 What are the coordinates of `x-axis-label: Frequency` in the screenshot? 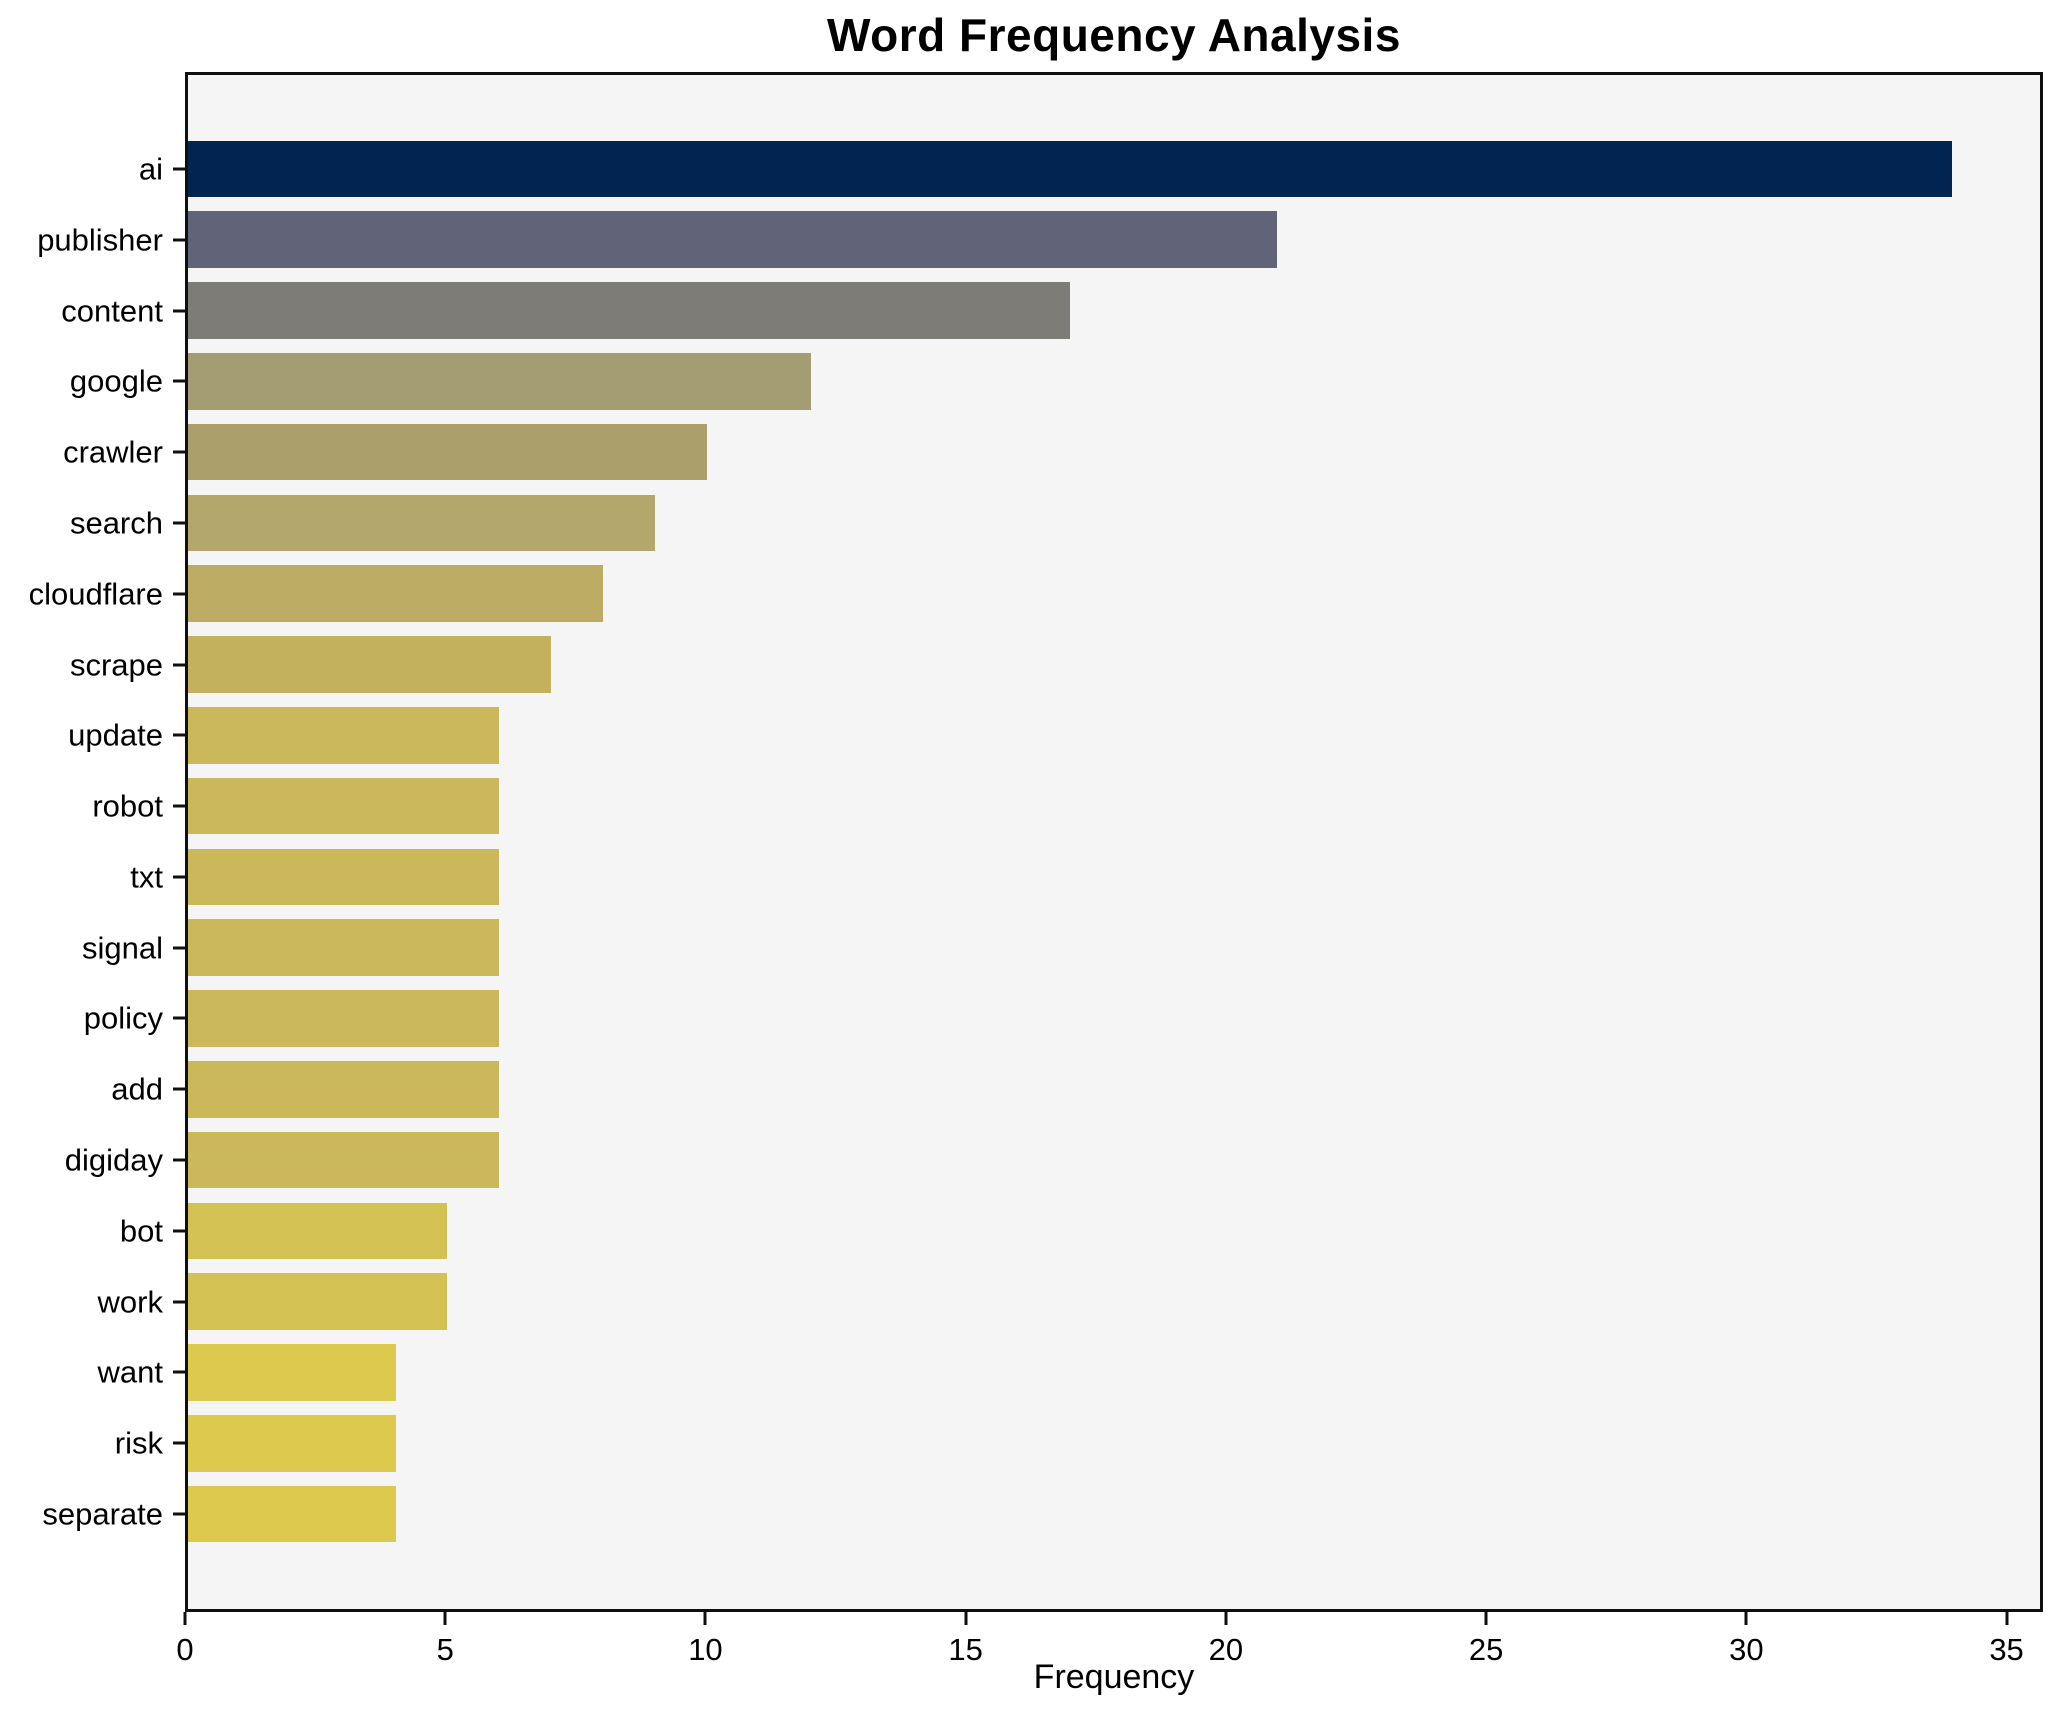 It's located at (1114, 1677).